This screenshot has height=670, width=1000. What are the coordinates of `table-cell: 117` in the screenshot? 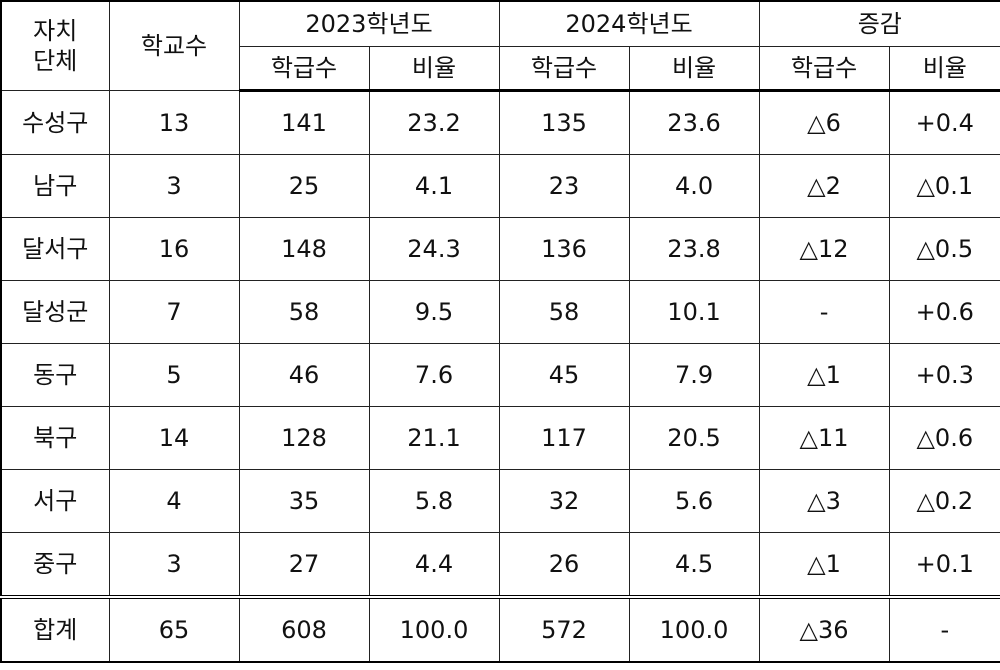 It's located at (564, 438).